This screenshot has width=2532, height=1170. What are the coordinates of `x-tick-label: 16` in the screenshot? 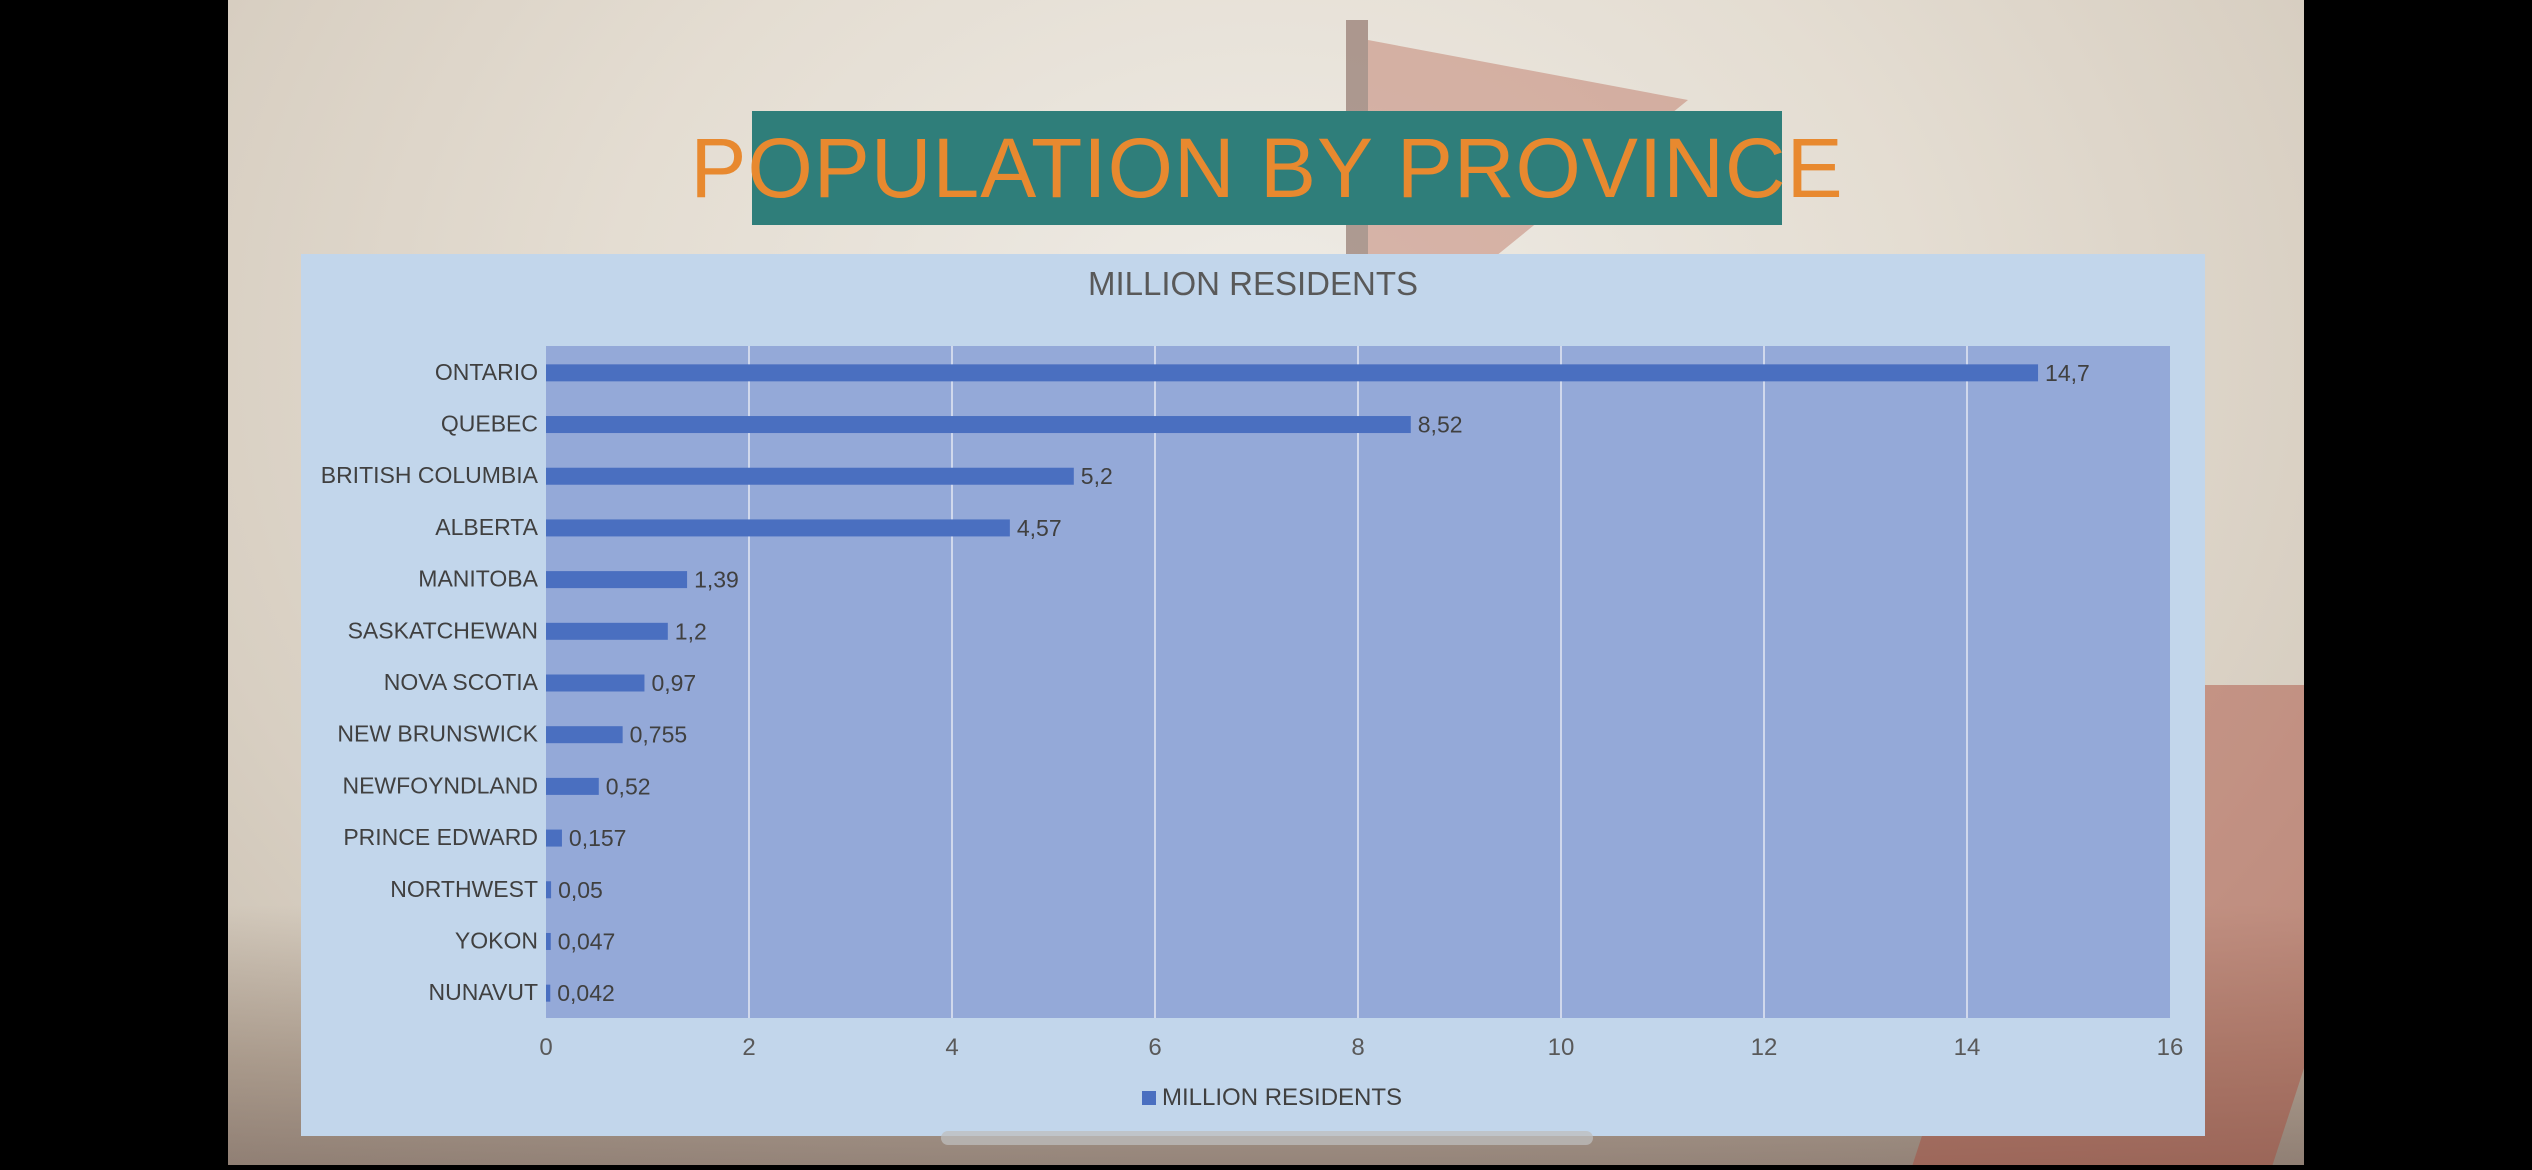 It's located at (2170, 1047).